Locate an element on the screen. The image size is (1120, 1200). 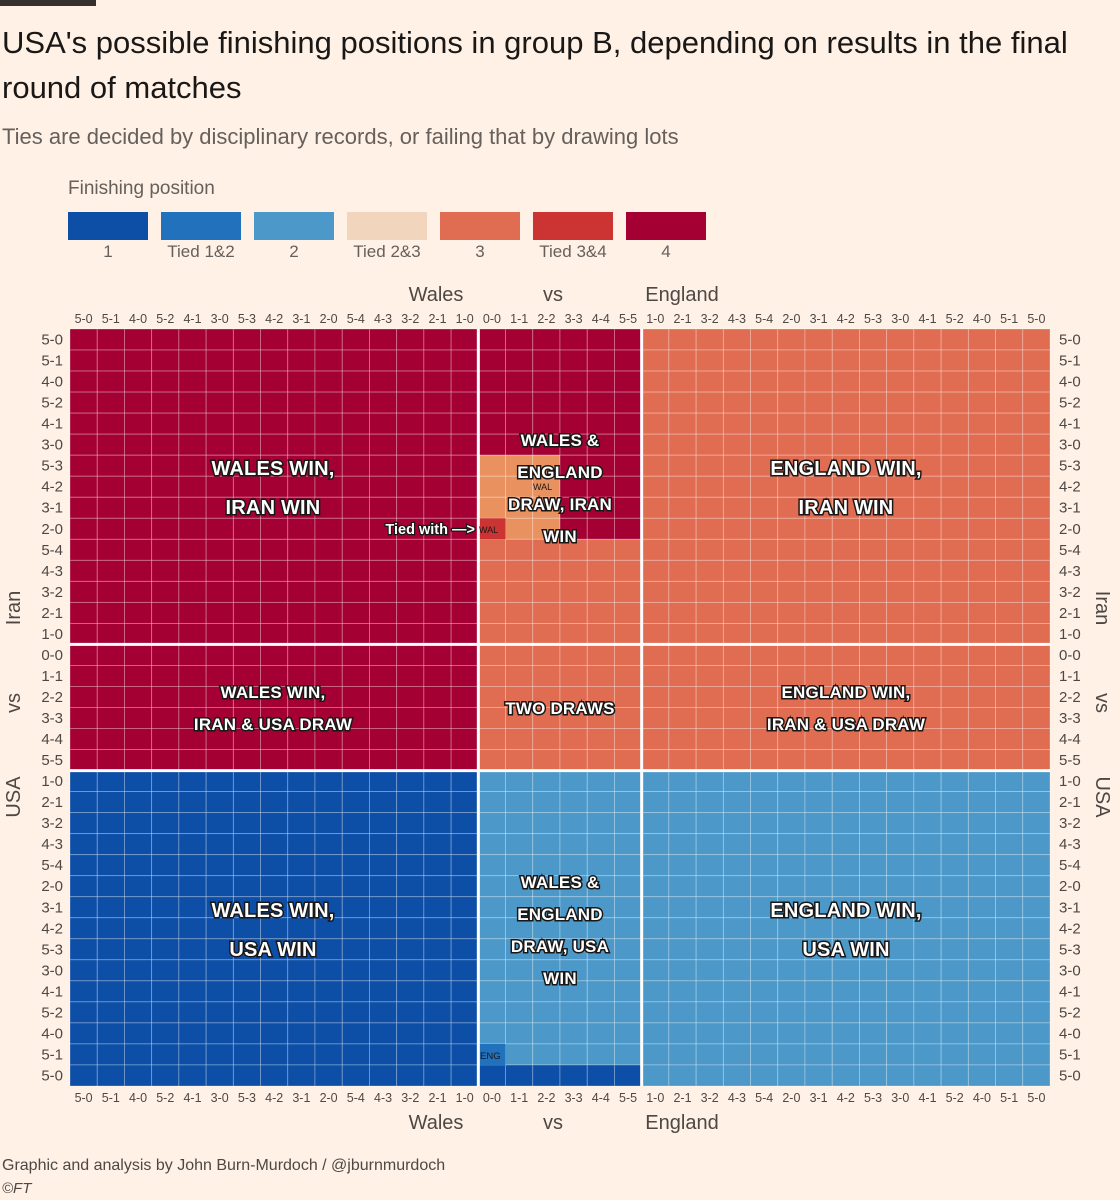
x-tick-bottom: 4-0 is located at coordinates (138, 1098).